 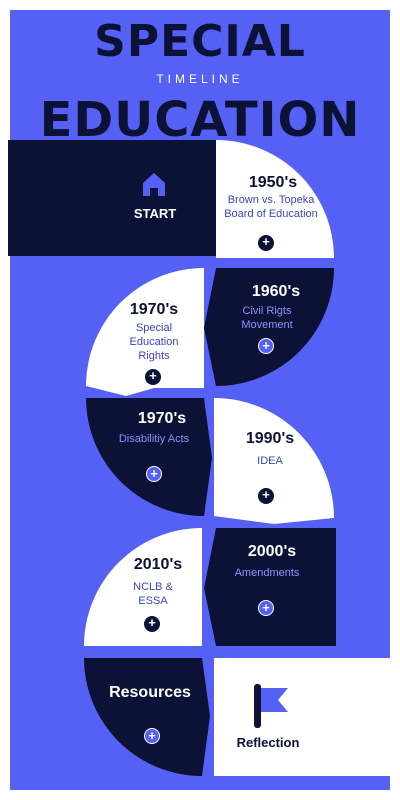 I want to click on resources-panel: Resources +, so click(x=149, y=718).